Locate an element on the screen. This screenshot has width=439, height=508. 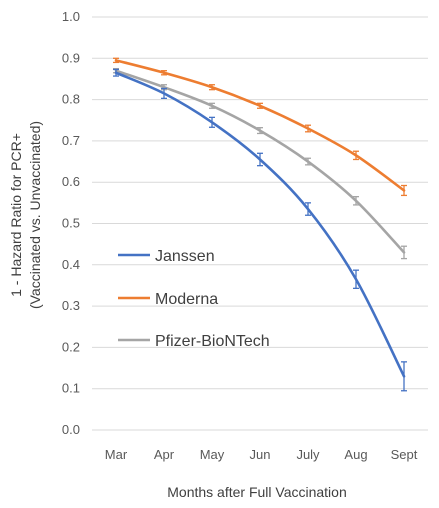
x-tick-label: Sept is located at coordinates (404, 454).